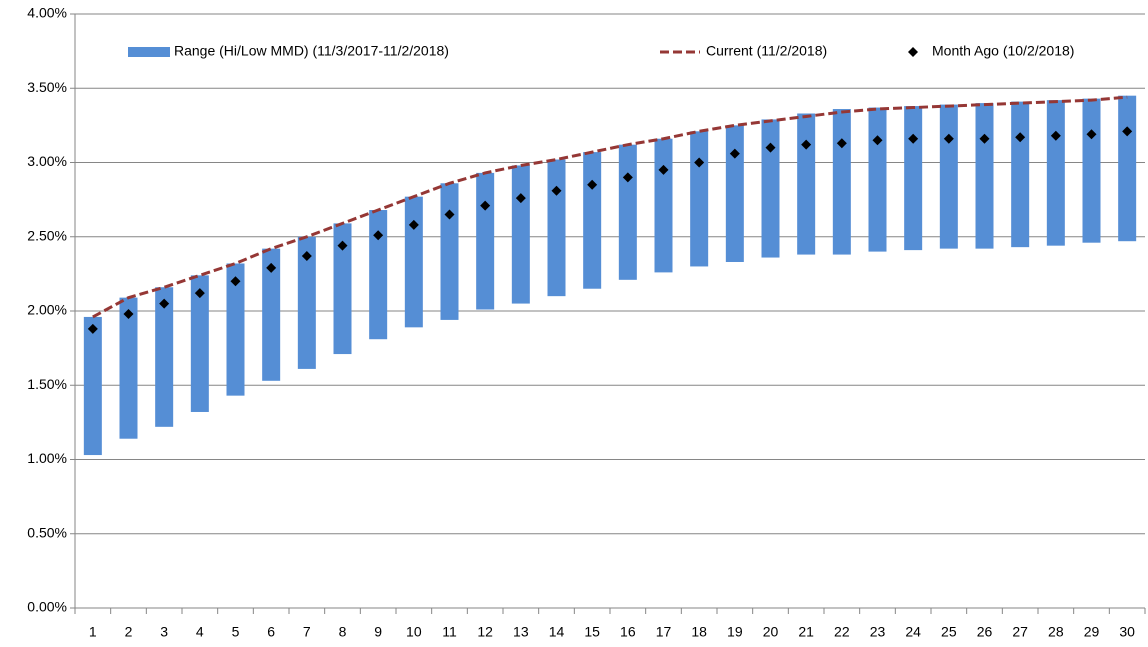 The width and height of the screenshot is (1148, 647). What do you see at coordinates (842, 632) in the screenshot?
I see `x-tick-label: 22` at bounding box center [842, 632].